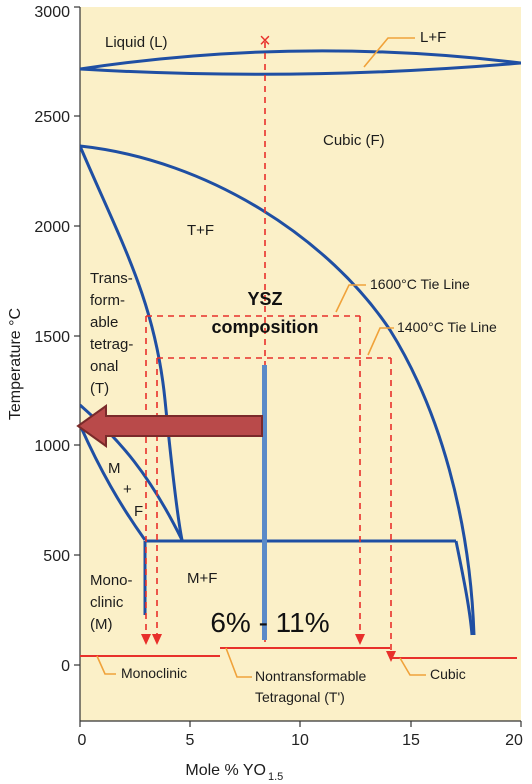 The height and width of the screenshot is (784, 532). I want to click on x-axis-title: Mole % YO, so click(225, 770).